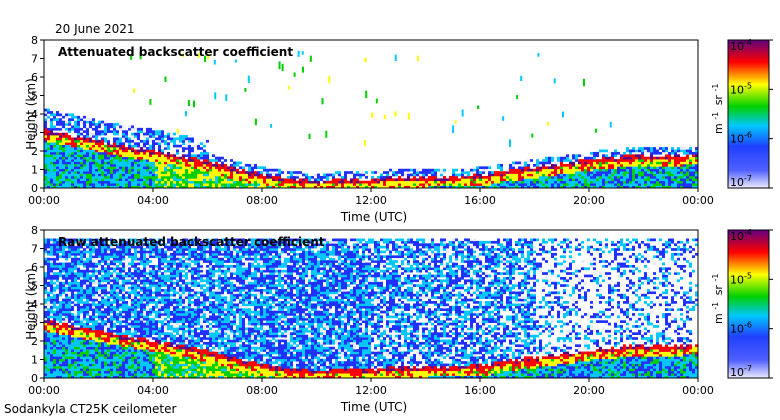  What do you see at coordinates (718, 100) in the screenshot?
I see `colorbar-label-unit: sr` at bounding box center [718, 100].